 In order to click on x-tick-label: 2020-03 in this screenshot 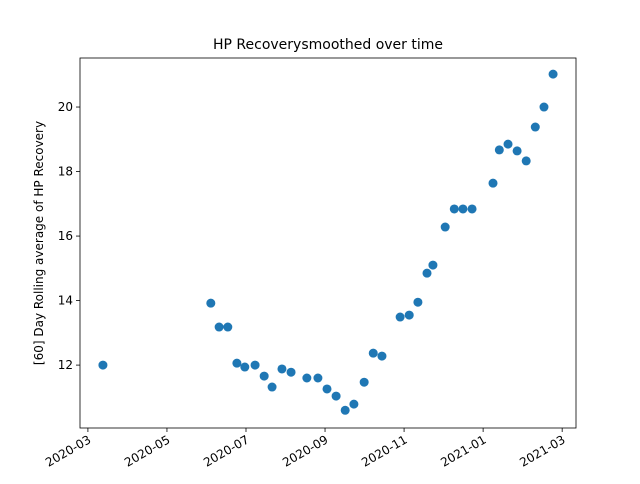, I will do `click(68, 450)`.